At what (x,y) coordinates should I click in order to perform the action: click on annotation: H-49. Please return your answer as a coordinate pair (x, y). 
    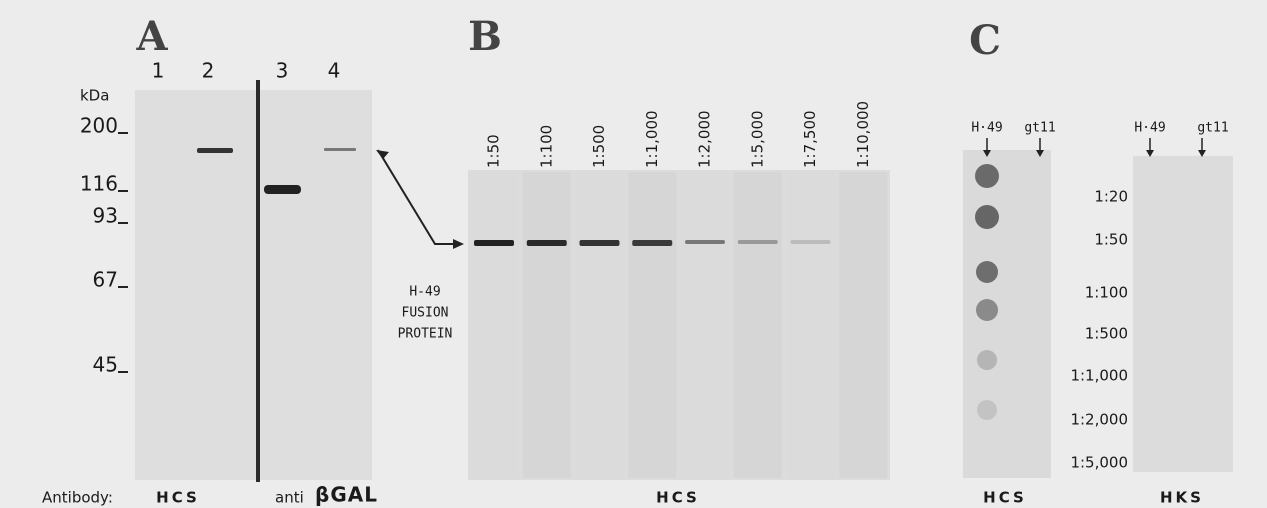
    Looking at the image, I should click on (424, 292).